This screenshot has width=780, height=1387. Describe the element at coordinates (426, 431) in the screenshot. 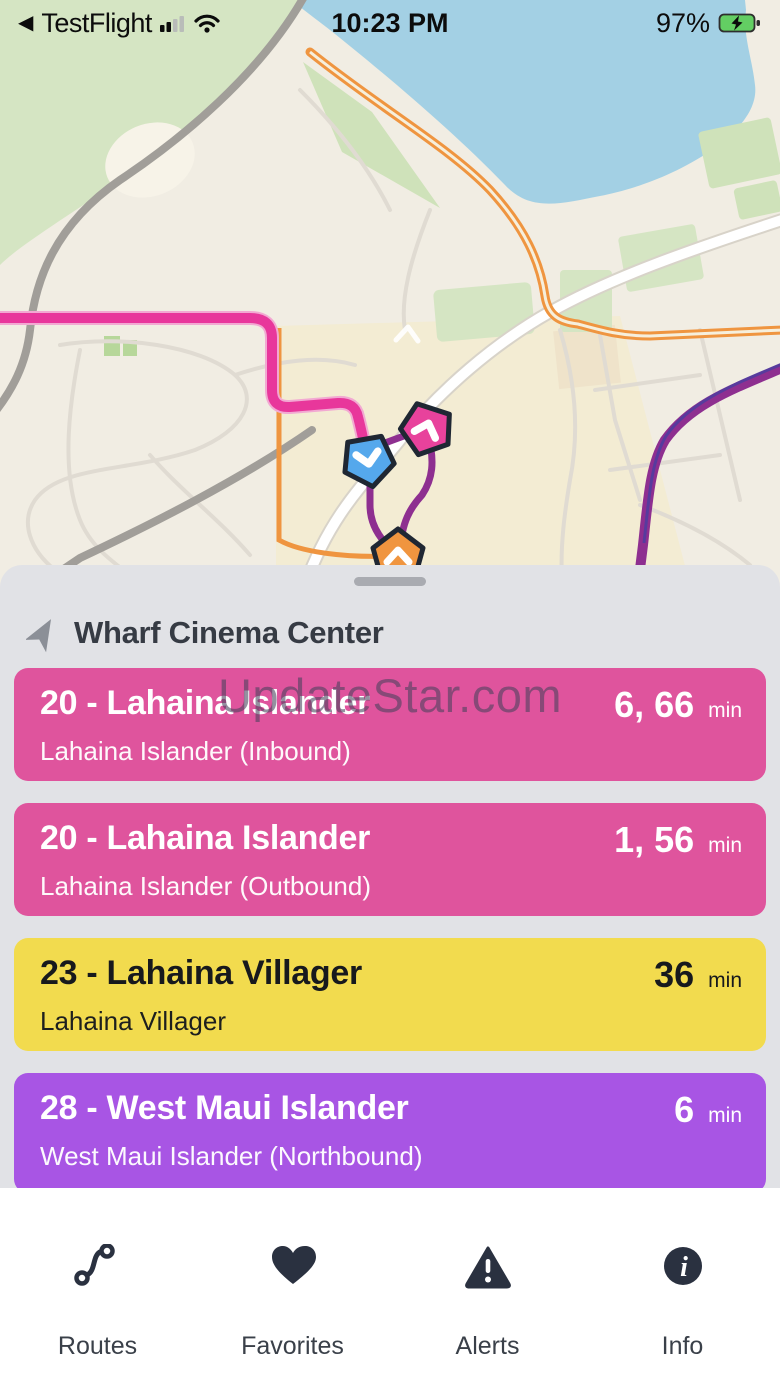

I see `vehicle-marker-pink` at that location.